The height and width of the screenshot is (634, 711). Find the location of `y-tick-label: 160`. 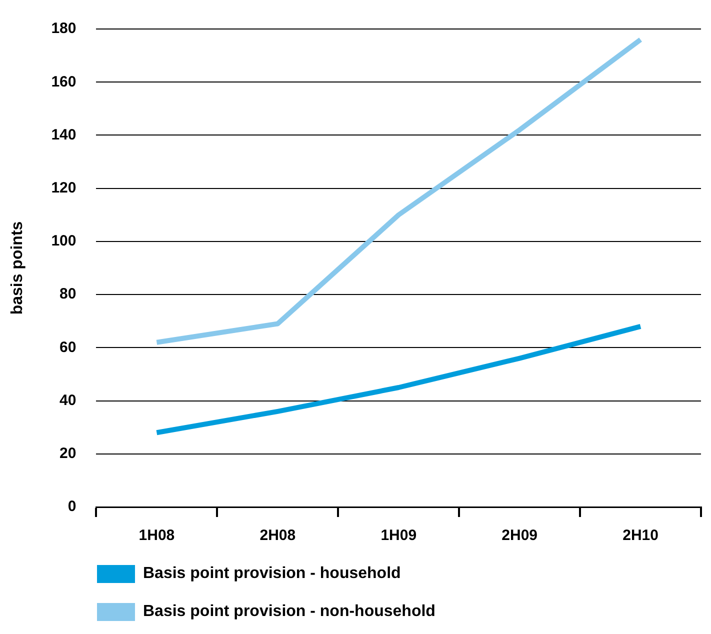

y-tick-label: 160 is located at coordinates (63, 81).